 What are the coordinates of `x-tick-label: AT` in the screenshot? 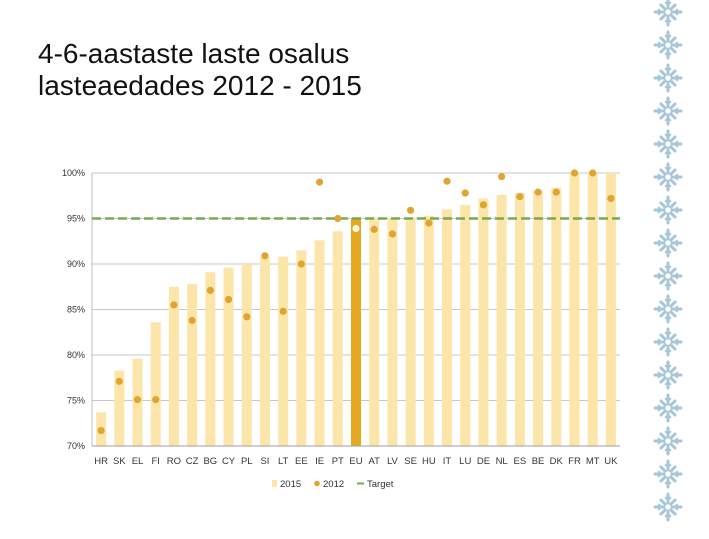 It's located at (374, 461).